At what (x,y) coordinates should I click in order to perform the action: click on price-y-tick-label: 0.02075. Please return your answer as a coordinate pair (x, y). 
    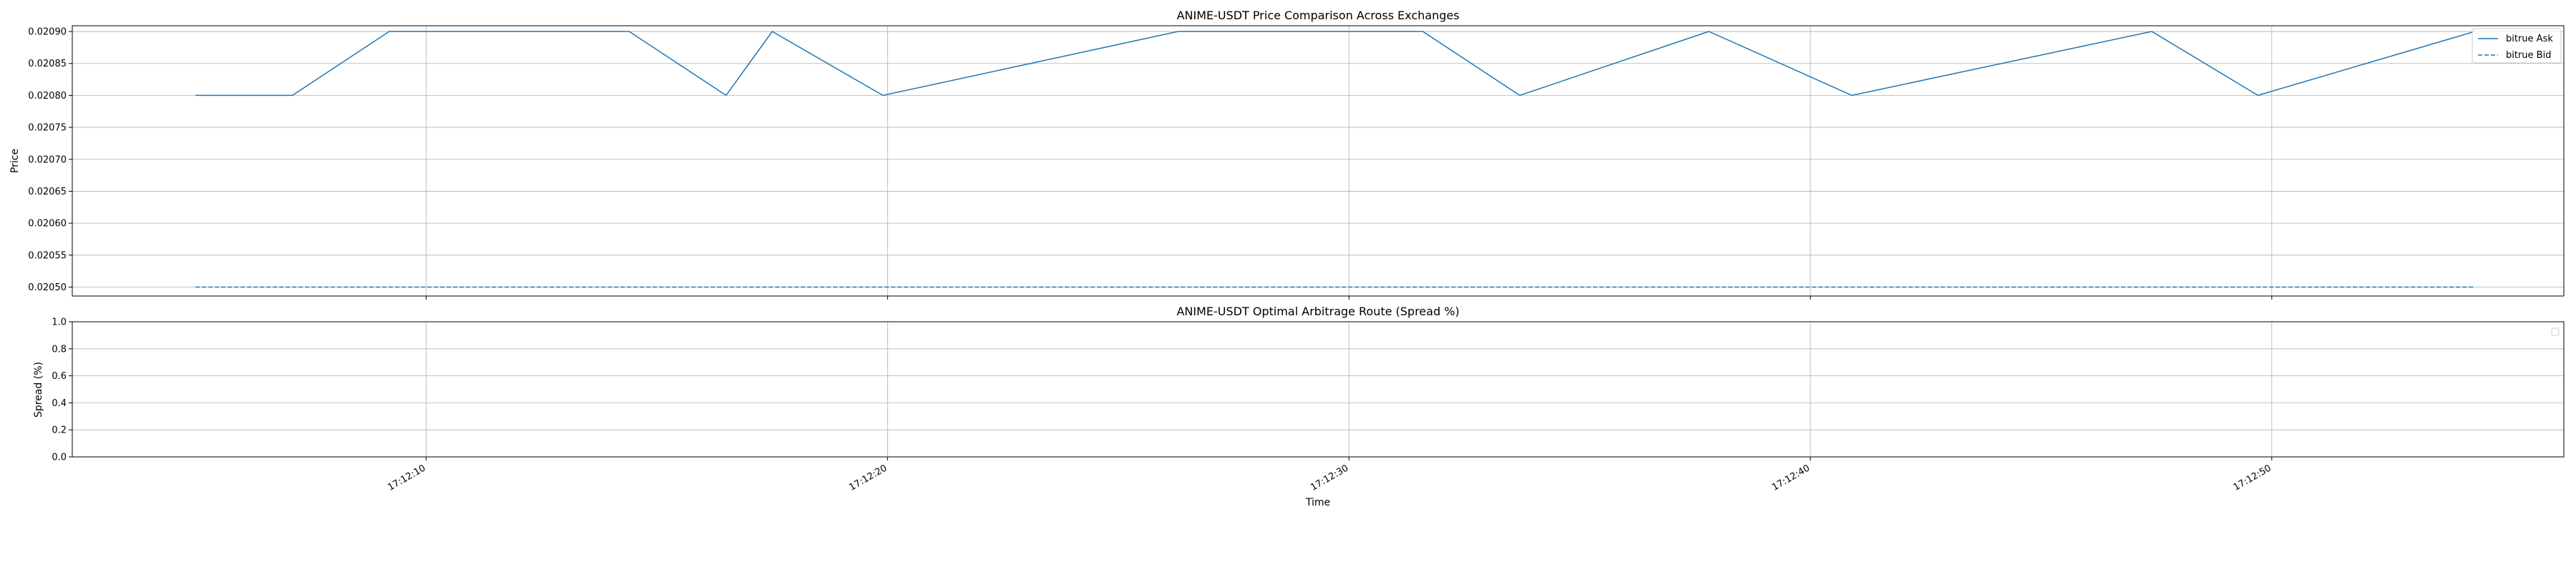
    Looking at the image, I should click on (48, 128).